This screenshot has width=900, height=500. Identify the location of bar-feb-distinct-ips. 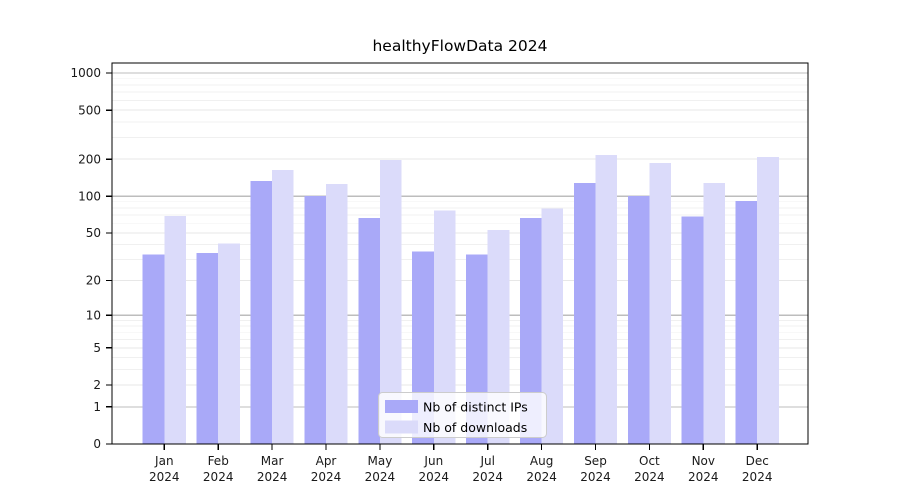
(207, 348).